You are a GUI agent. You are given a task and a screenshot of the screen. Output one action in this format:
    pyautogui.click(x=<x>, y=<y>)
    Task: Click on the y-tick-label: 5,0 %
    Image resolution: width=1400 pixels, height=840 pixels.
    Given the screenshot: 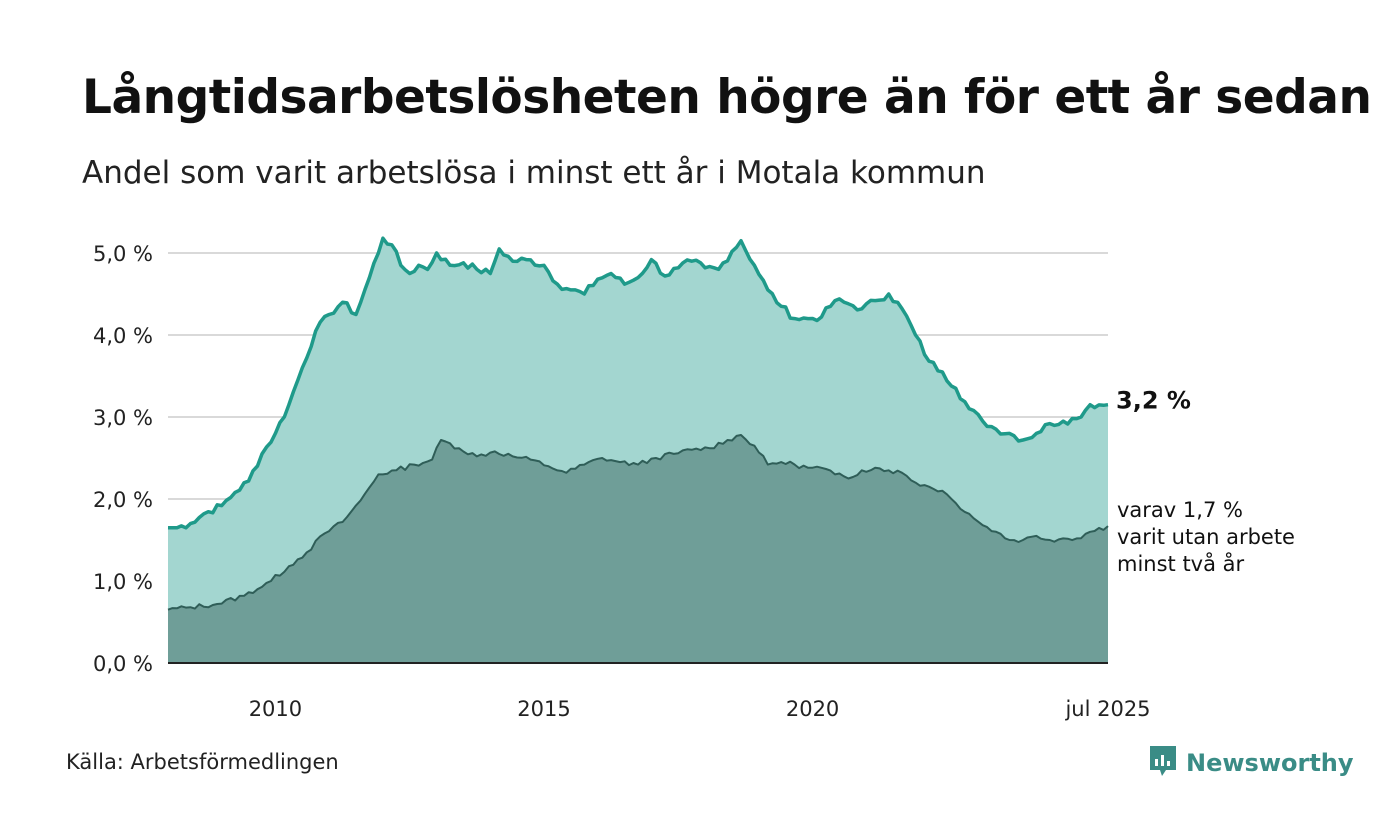 What is the action you would take?
    pyautogui.click(x=123, y=254)
    